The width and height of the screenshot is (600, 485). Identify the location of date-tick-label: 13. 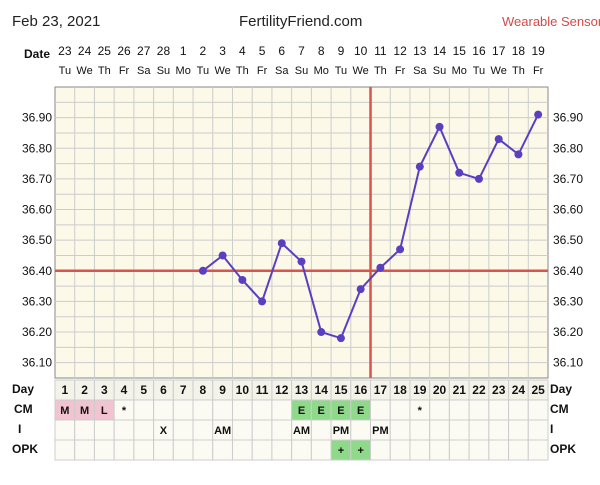
(420, 51).